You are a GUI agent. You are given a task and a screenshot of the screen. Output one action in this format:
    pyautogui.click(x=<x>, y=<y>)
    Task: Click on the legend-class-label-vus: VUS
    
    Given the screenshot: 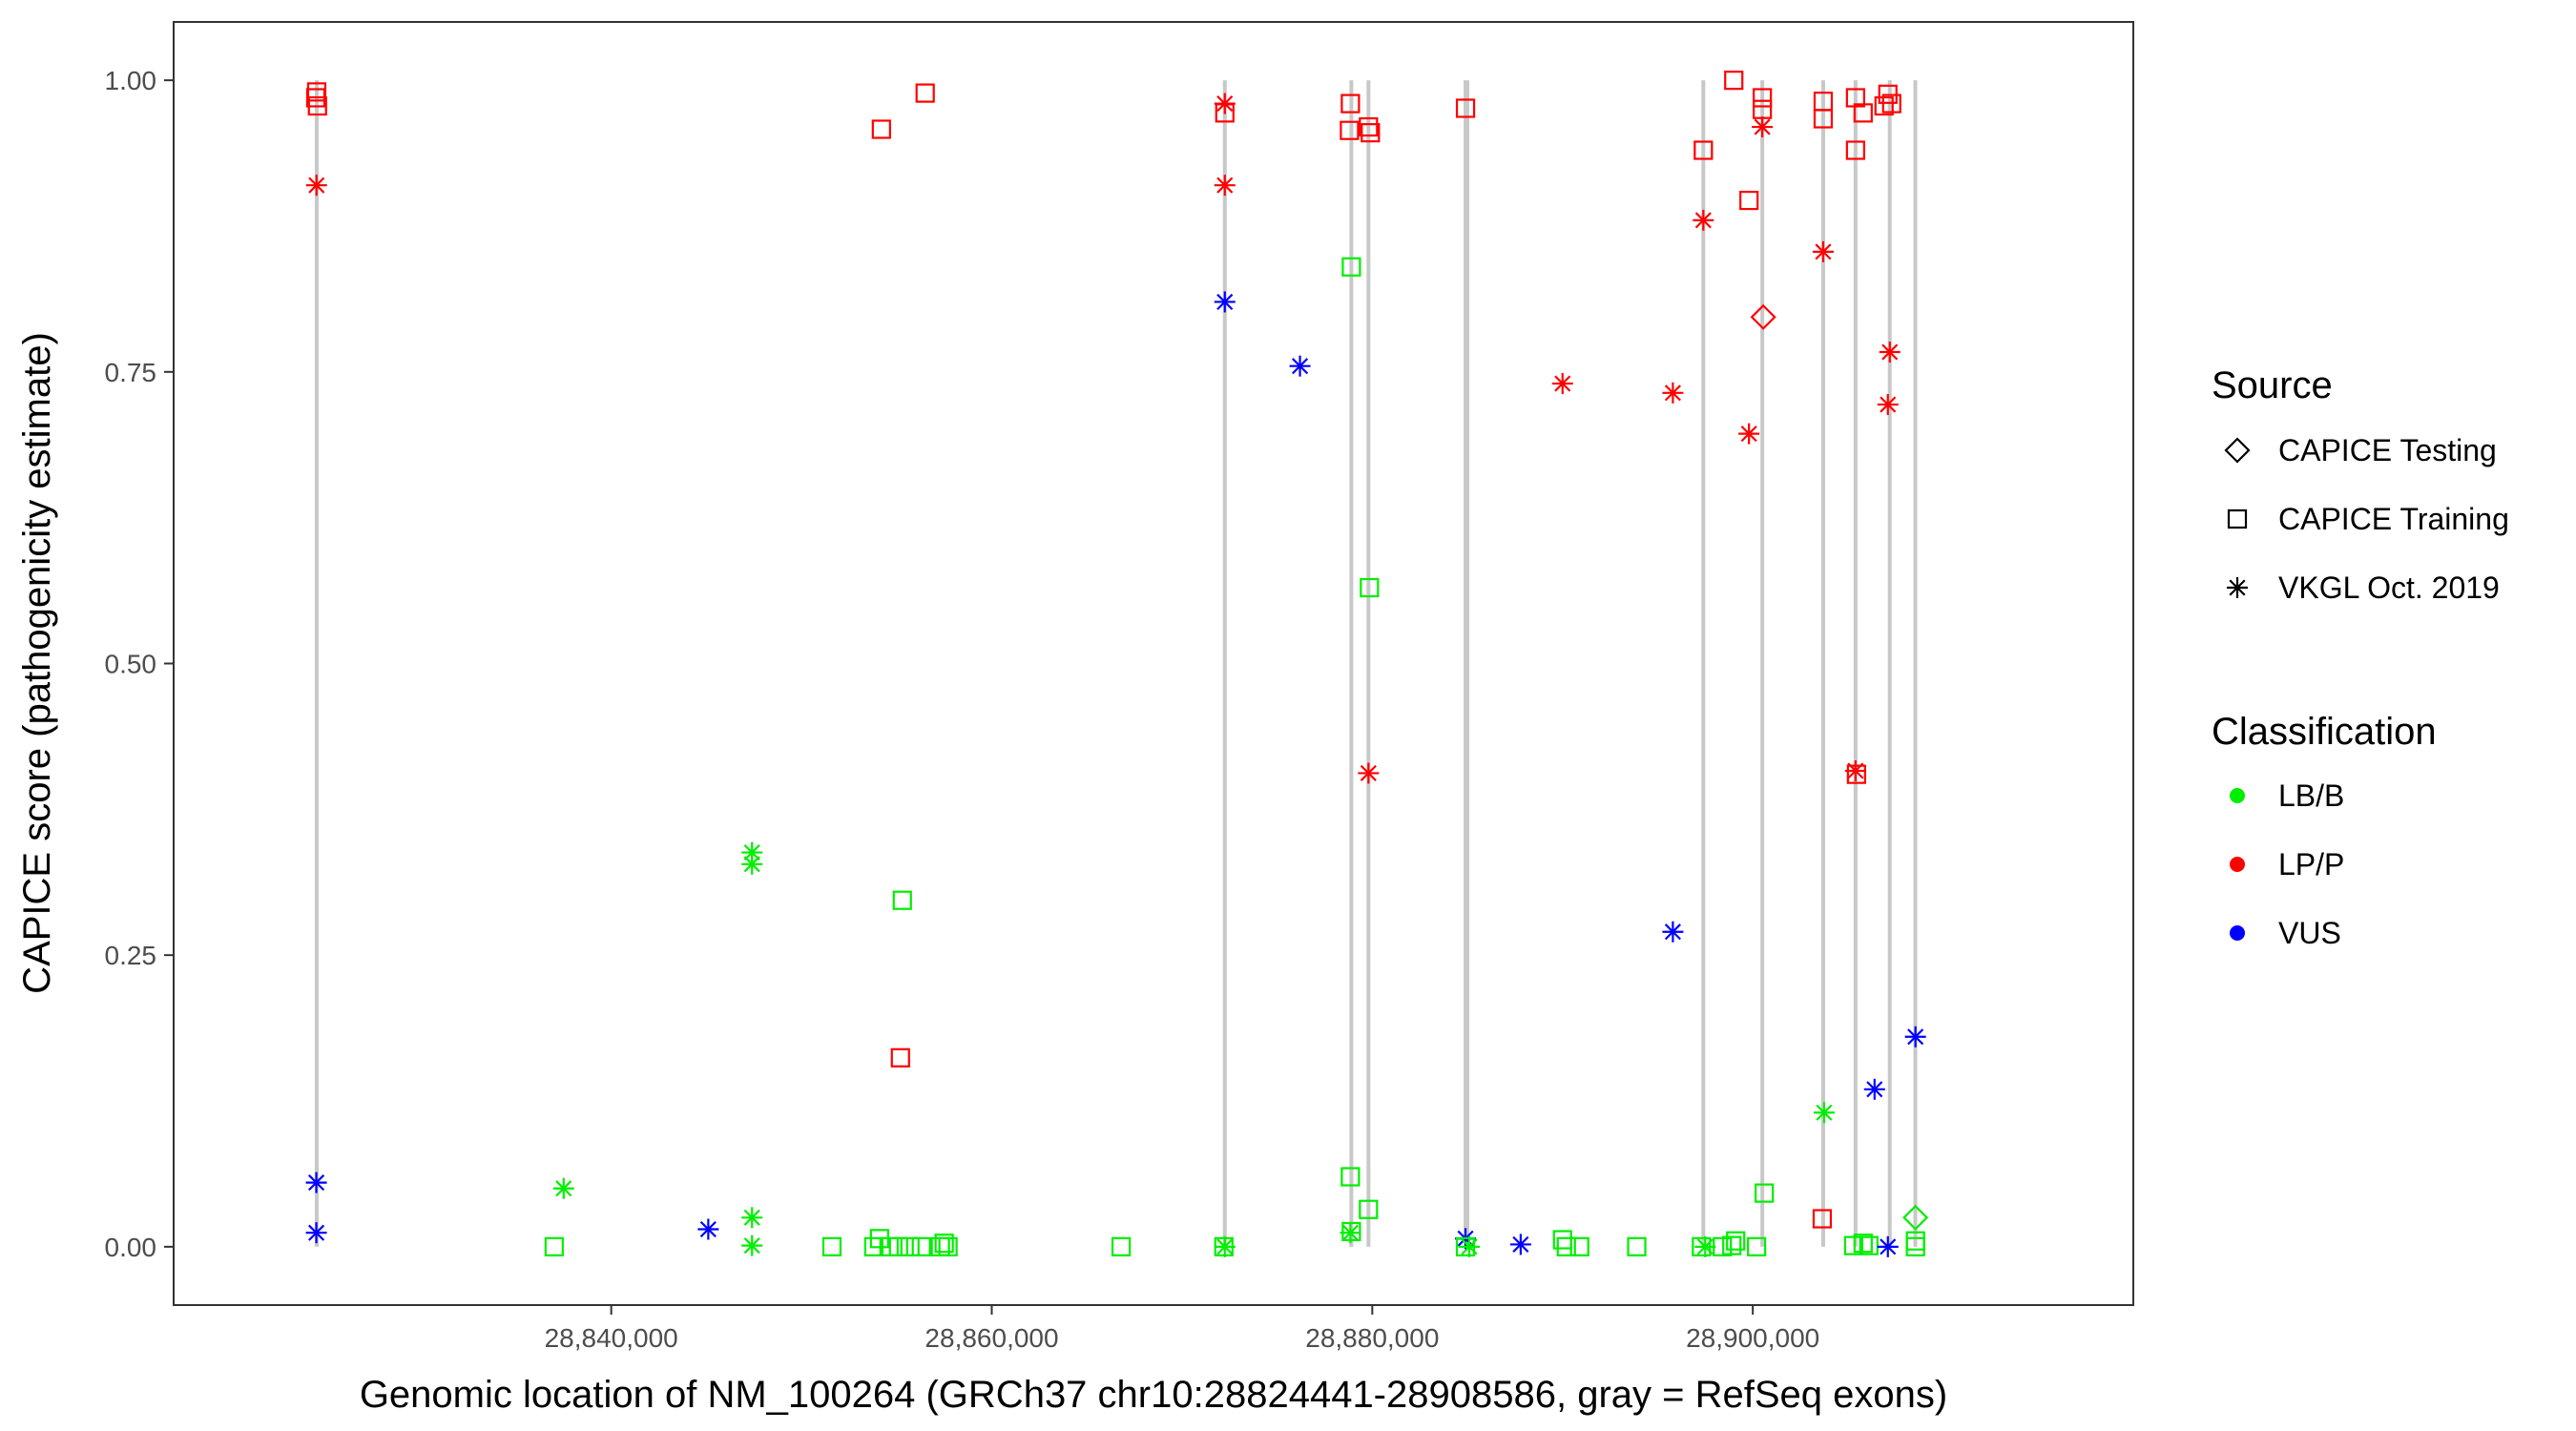 What is the action you would take?
    pyautogui.click(x=2309, y=933)
    